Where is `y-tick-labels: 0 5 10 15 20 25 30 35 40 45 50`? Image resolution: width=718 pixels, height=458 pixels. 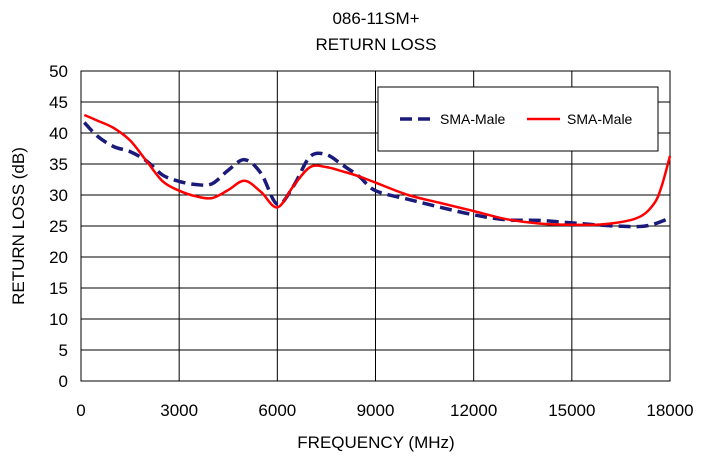
y-tick-labels: 0 5 10 15 20 25 30 35 40 45 50 is located at coordinates (58, 226).